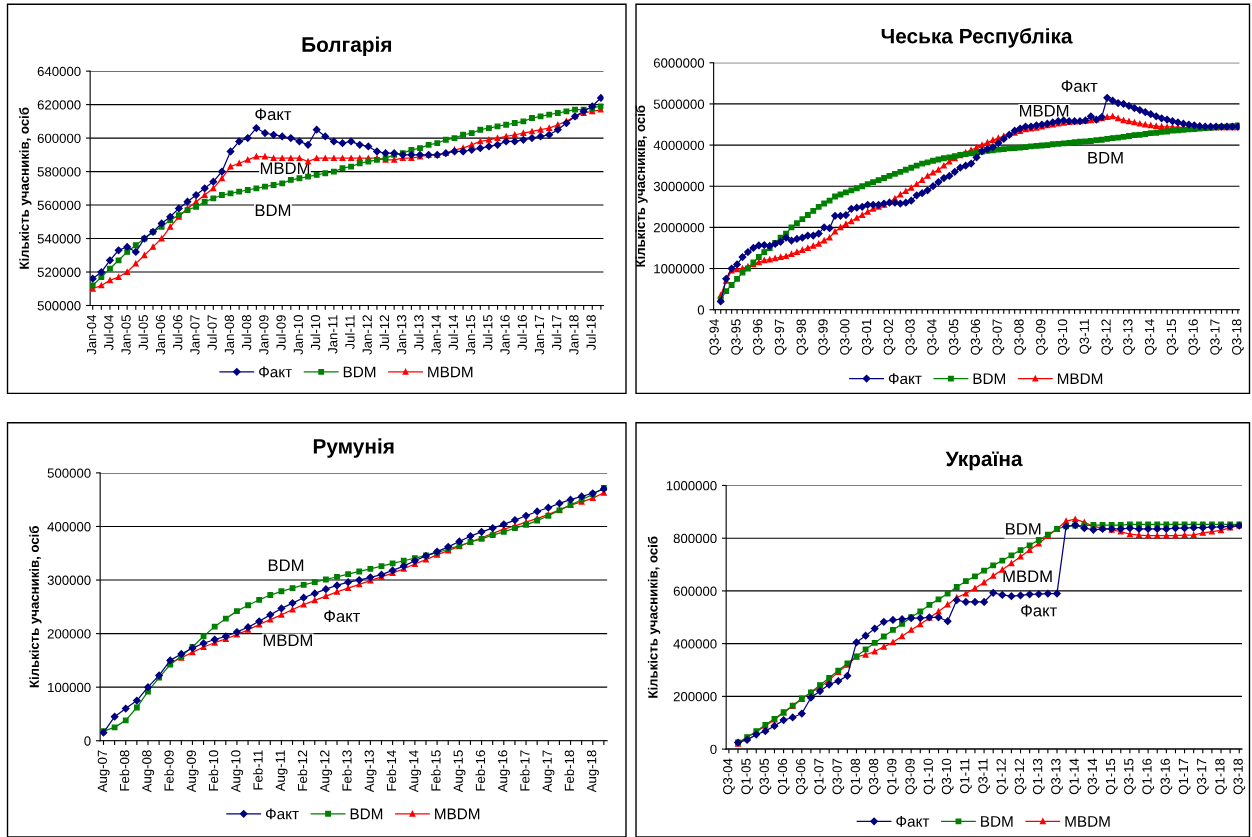  I want to click on x-tick-label: Jul-07, so click(212, 333).